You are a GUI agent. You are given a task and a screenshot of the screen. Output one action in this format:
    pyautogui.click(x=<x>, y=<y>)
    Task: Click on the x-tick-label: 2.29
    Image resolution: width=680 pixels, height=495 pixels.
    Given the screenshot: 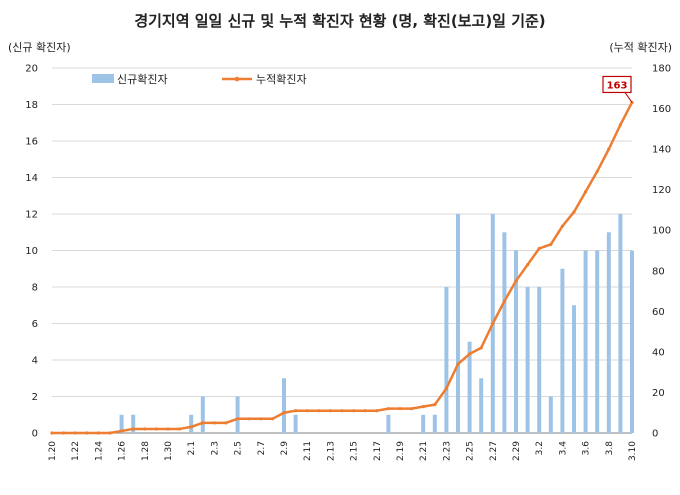 What is the action you would take?
    pyautogui.click(x=517, y=451)
    